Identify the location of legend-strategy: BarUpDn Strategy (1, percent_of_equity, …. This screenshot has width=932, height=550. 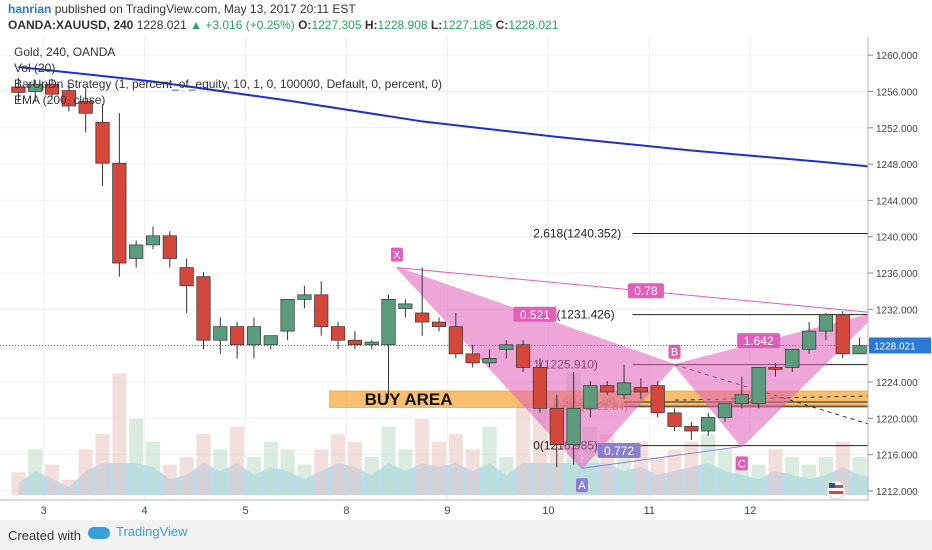
(228, 84).